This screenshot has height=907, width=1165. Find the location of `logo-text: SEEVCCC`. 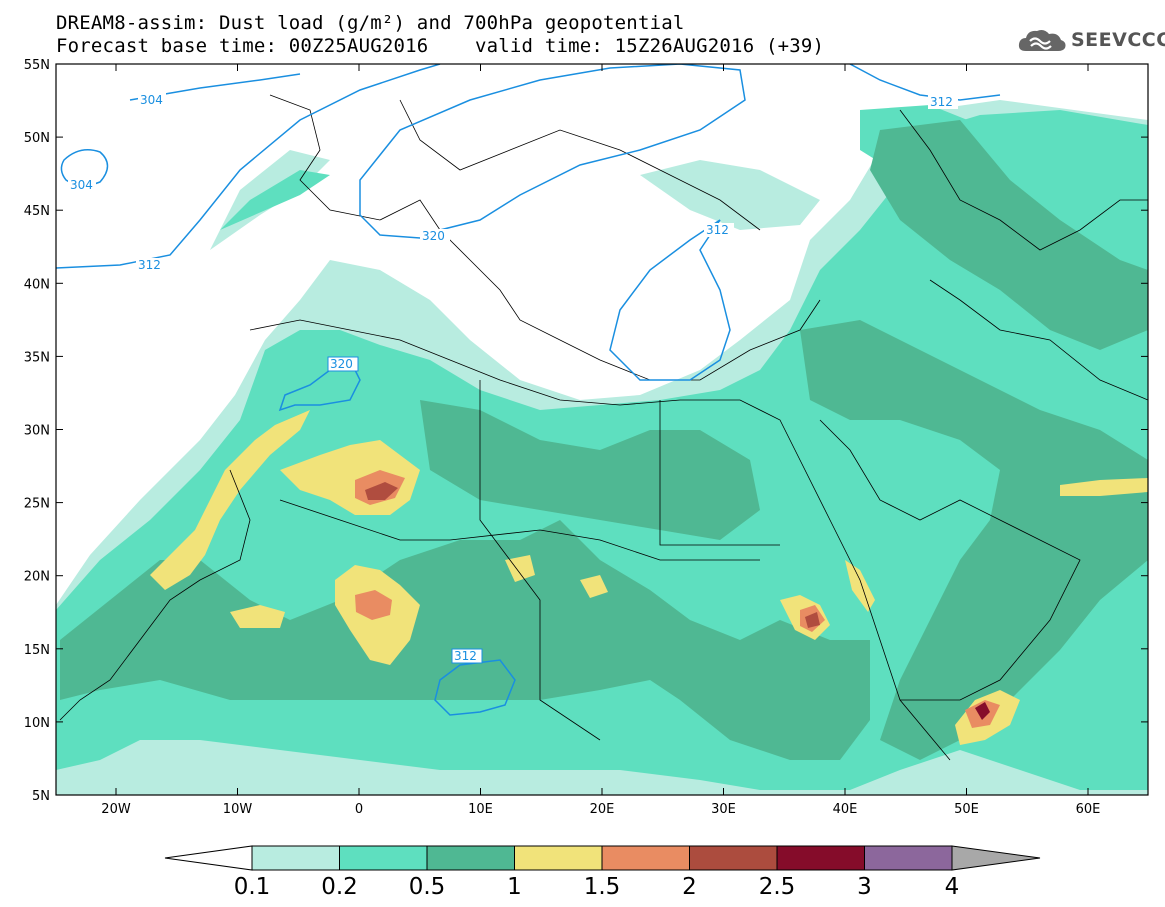

logo-text: SEEVCCC is located at coordinates (1118, 40).